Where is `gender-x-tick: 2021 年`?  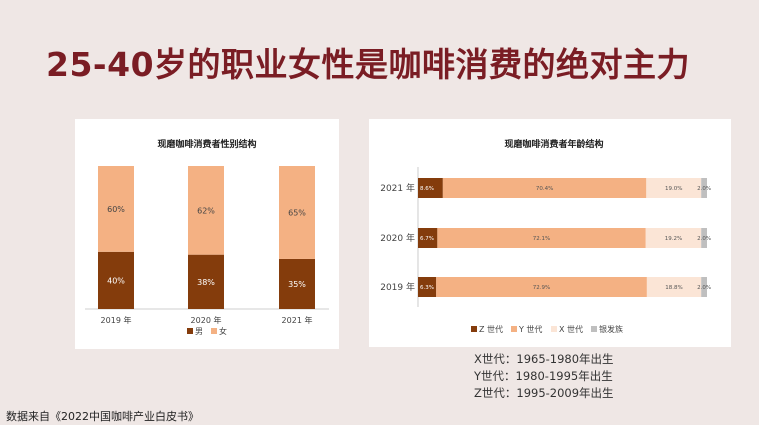 gender-x-tick: 2021 年 is located at coordinates (297, 320).